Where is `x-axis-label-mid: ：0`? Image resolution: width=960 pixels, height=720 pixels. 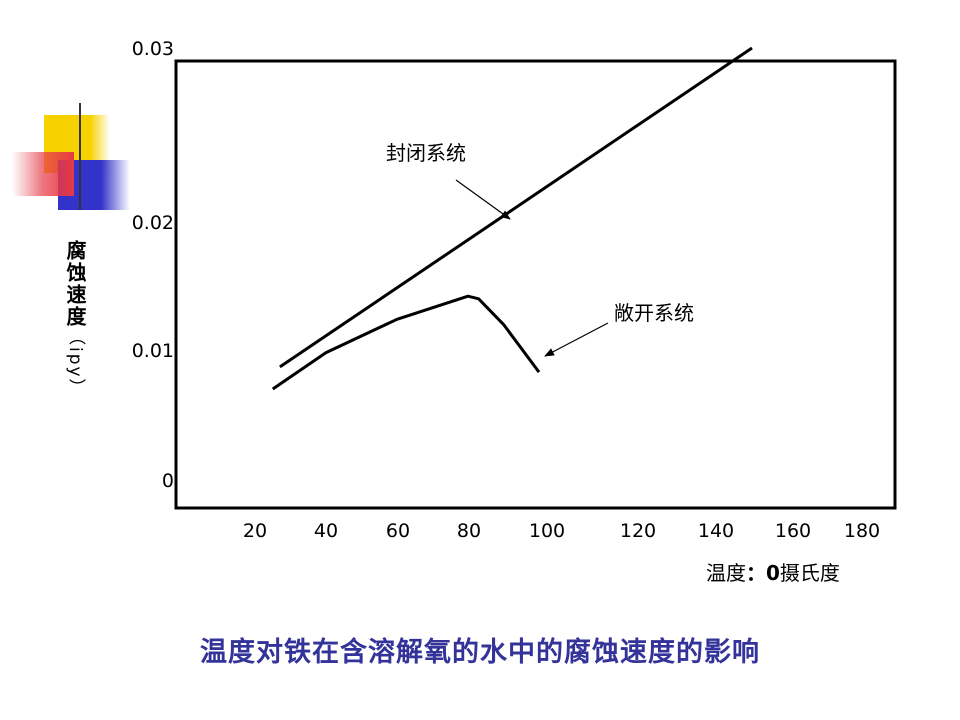 x-axis-label-mid: ：0 is located at coordinates (763, 573).